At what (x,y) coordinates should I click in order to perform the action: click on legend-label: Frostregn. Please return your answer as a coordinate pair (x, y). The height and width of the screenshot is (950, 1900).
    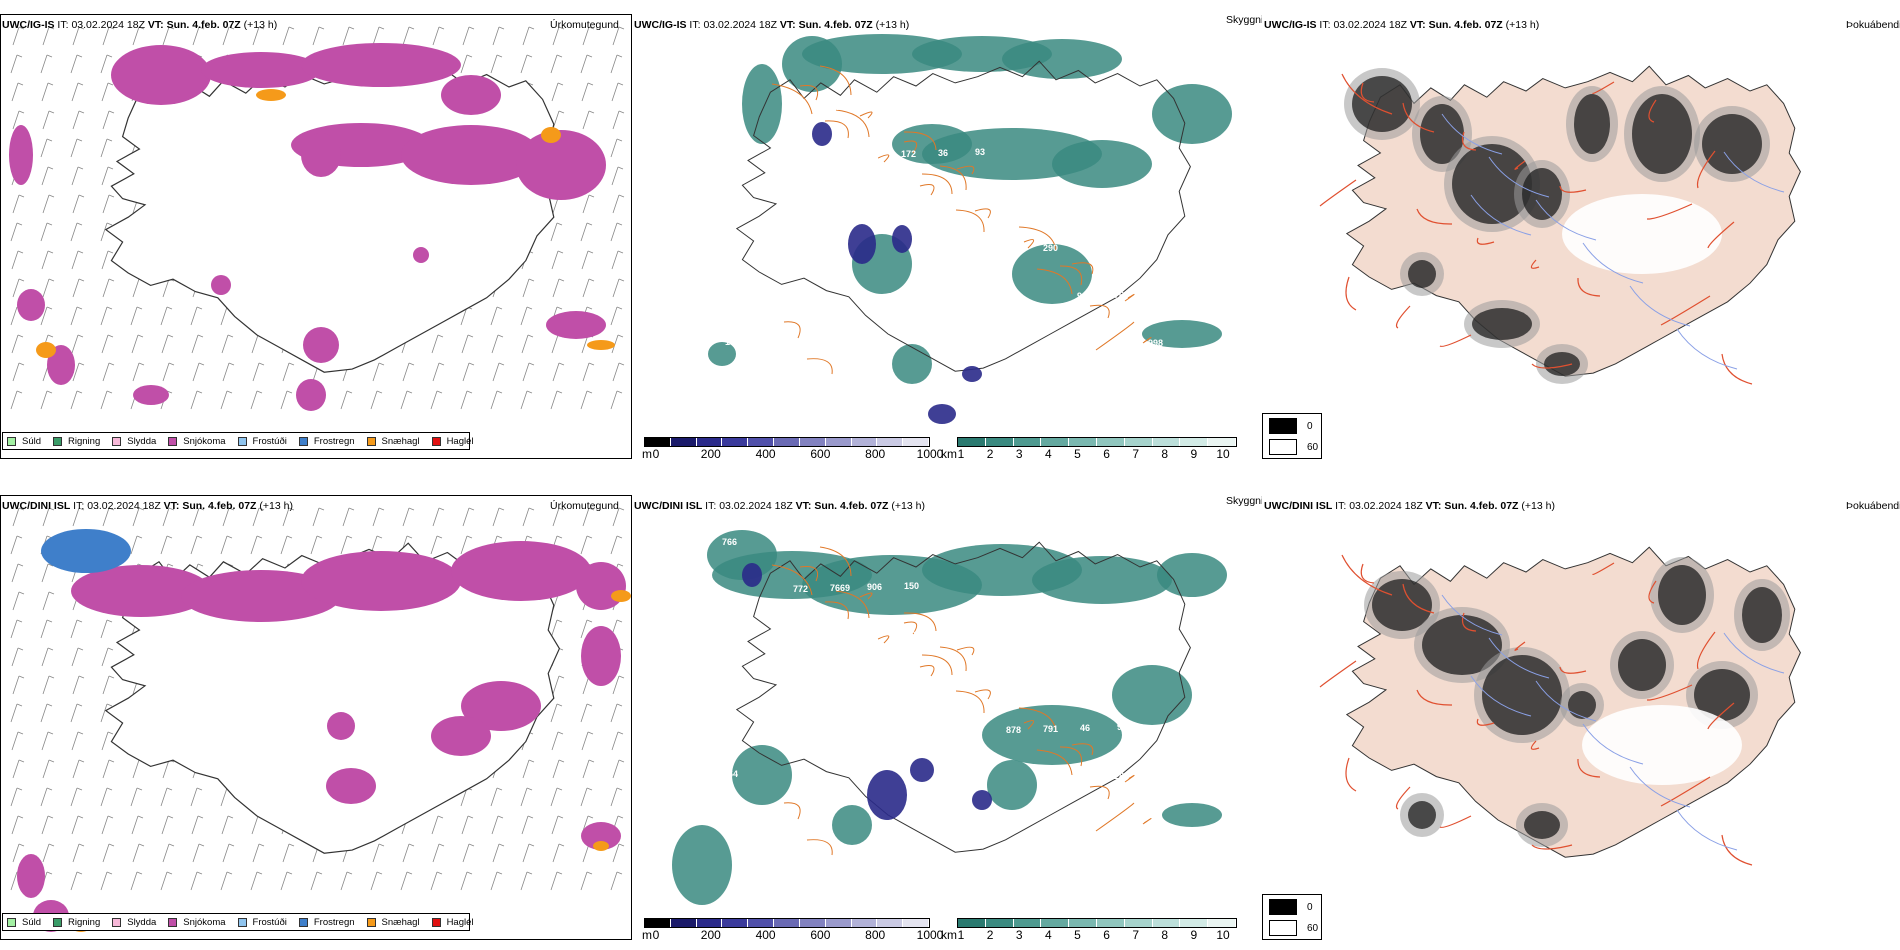
    Looking at the image, I should click on (334, 441).